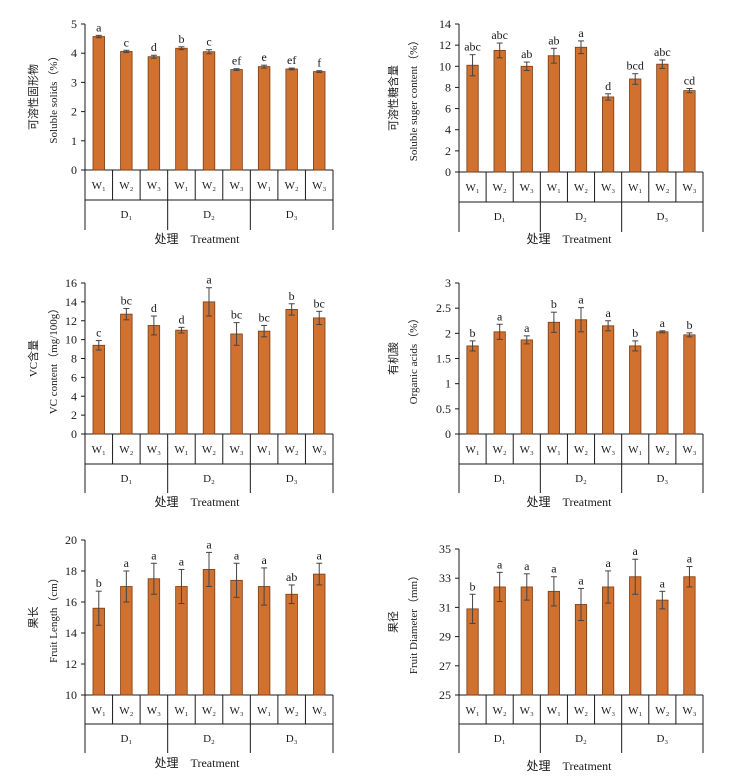 The width and height of the screenshot is (731, 778). I want to click on y-axis-label-en: VC content（mg/100g）, so click(53, 359).